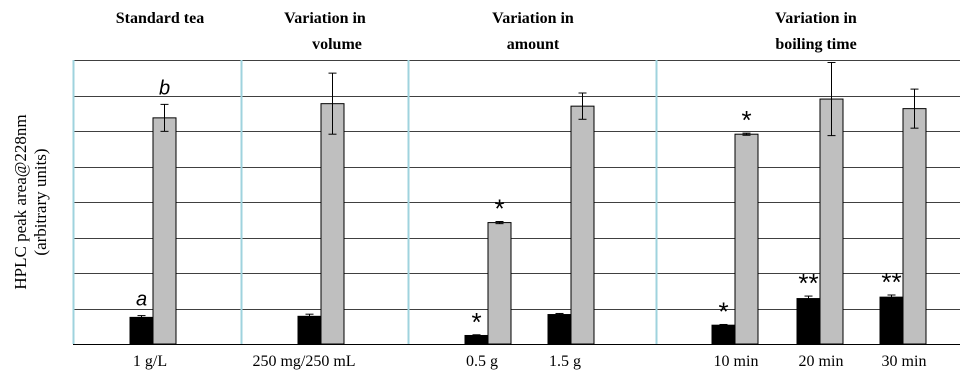 The image size is (969, 372). I want to click on x-tick-label: 250 mg/250 mL, so click(303, 361).